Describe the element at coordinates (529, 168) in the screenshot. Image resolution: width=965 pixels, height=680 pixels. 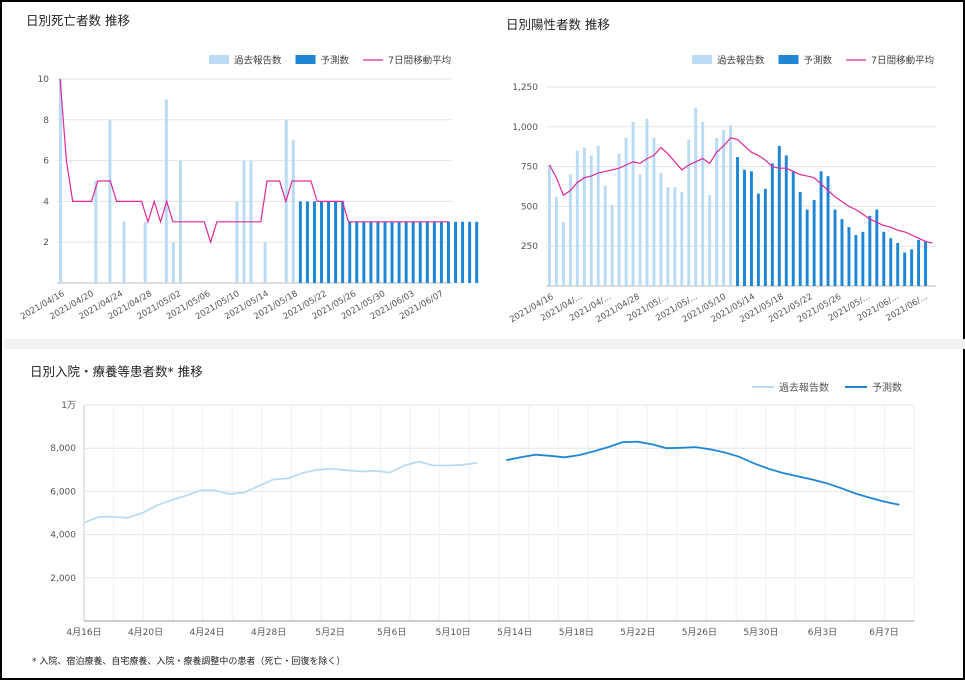
I see `y-tick-label: 750` at that location.